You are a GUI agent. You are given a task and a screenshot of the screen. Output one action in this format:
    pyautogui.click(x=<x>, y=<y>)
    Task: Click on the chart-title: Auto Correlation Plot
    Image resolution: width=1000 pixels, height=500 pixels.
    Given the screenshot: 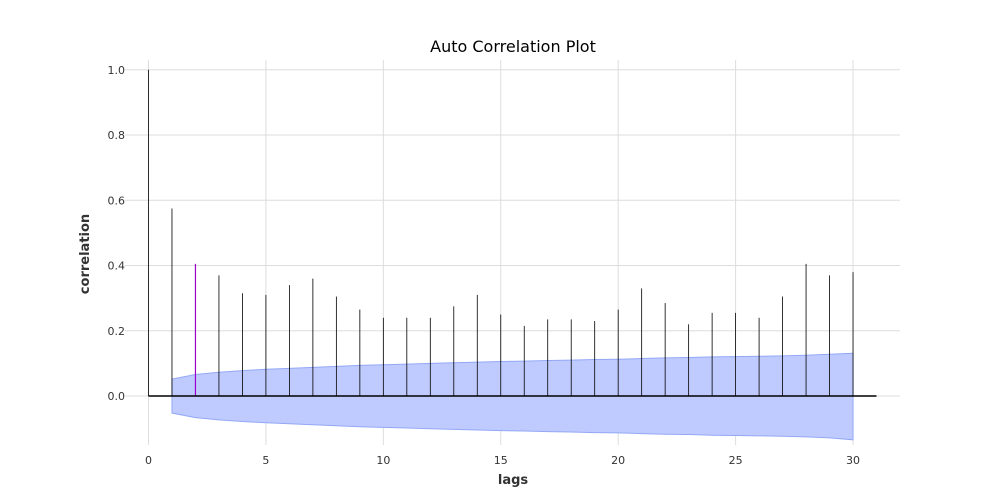 What is the action you would take?
    pyautogui.click(x=513, y=46)
    